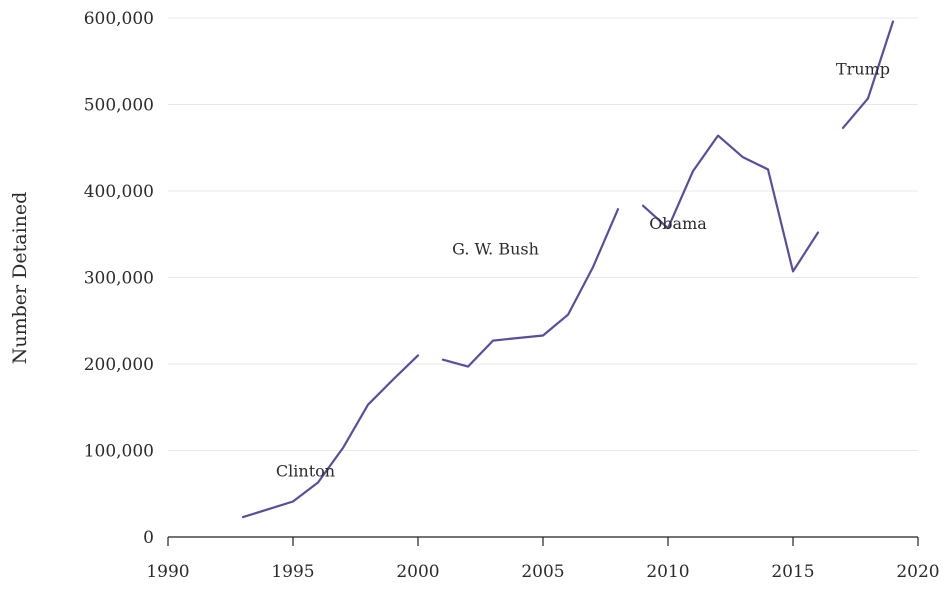 This screenshot has width=946, height=592. What do you see at coordinates (495, 249) in the screenshot?
I see `series-label-g-w-bush: G. W. Bush` at bounding box center [495, 249].